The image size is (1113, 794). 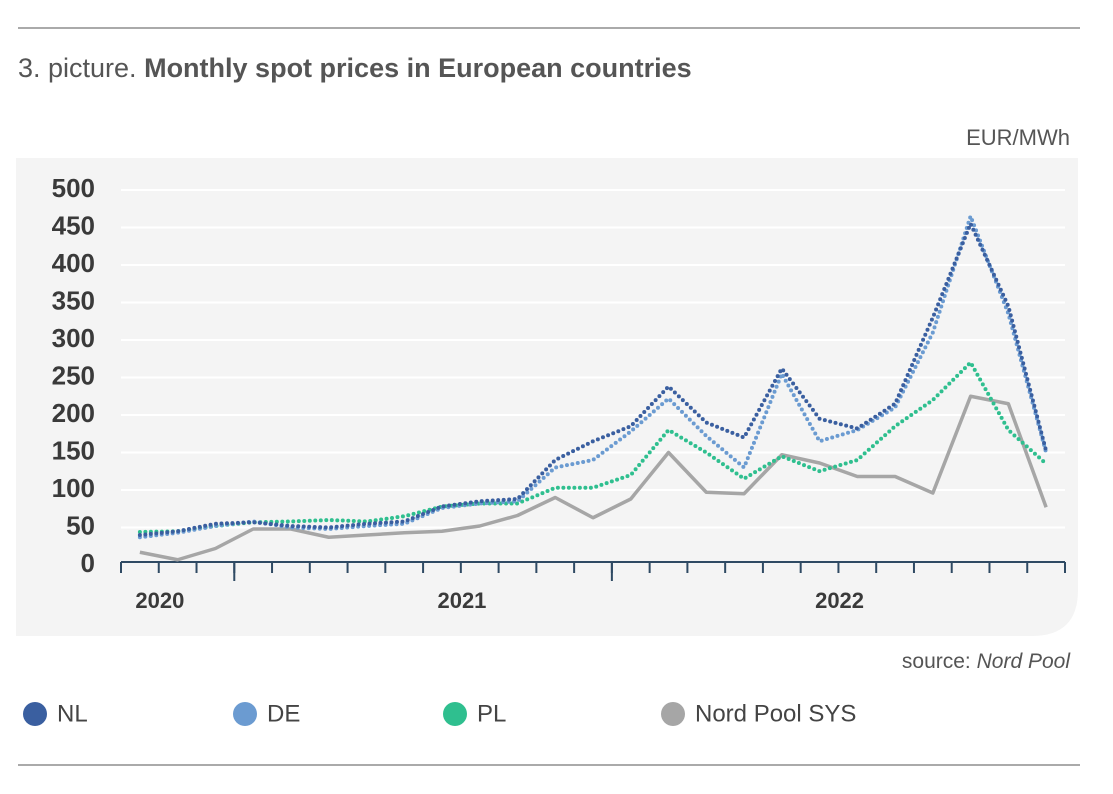 I want to click on y-tick-label: 150, so click(x=73, y=450).